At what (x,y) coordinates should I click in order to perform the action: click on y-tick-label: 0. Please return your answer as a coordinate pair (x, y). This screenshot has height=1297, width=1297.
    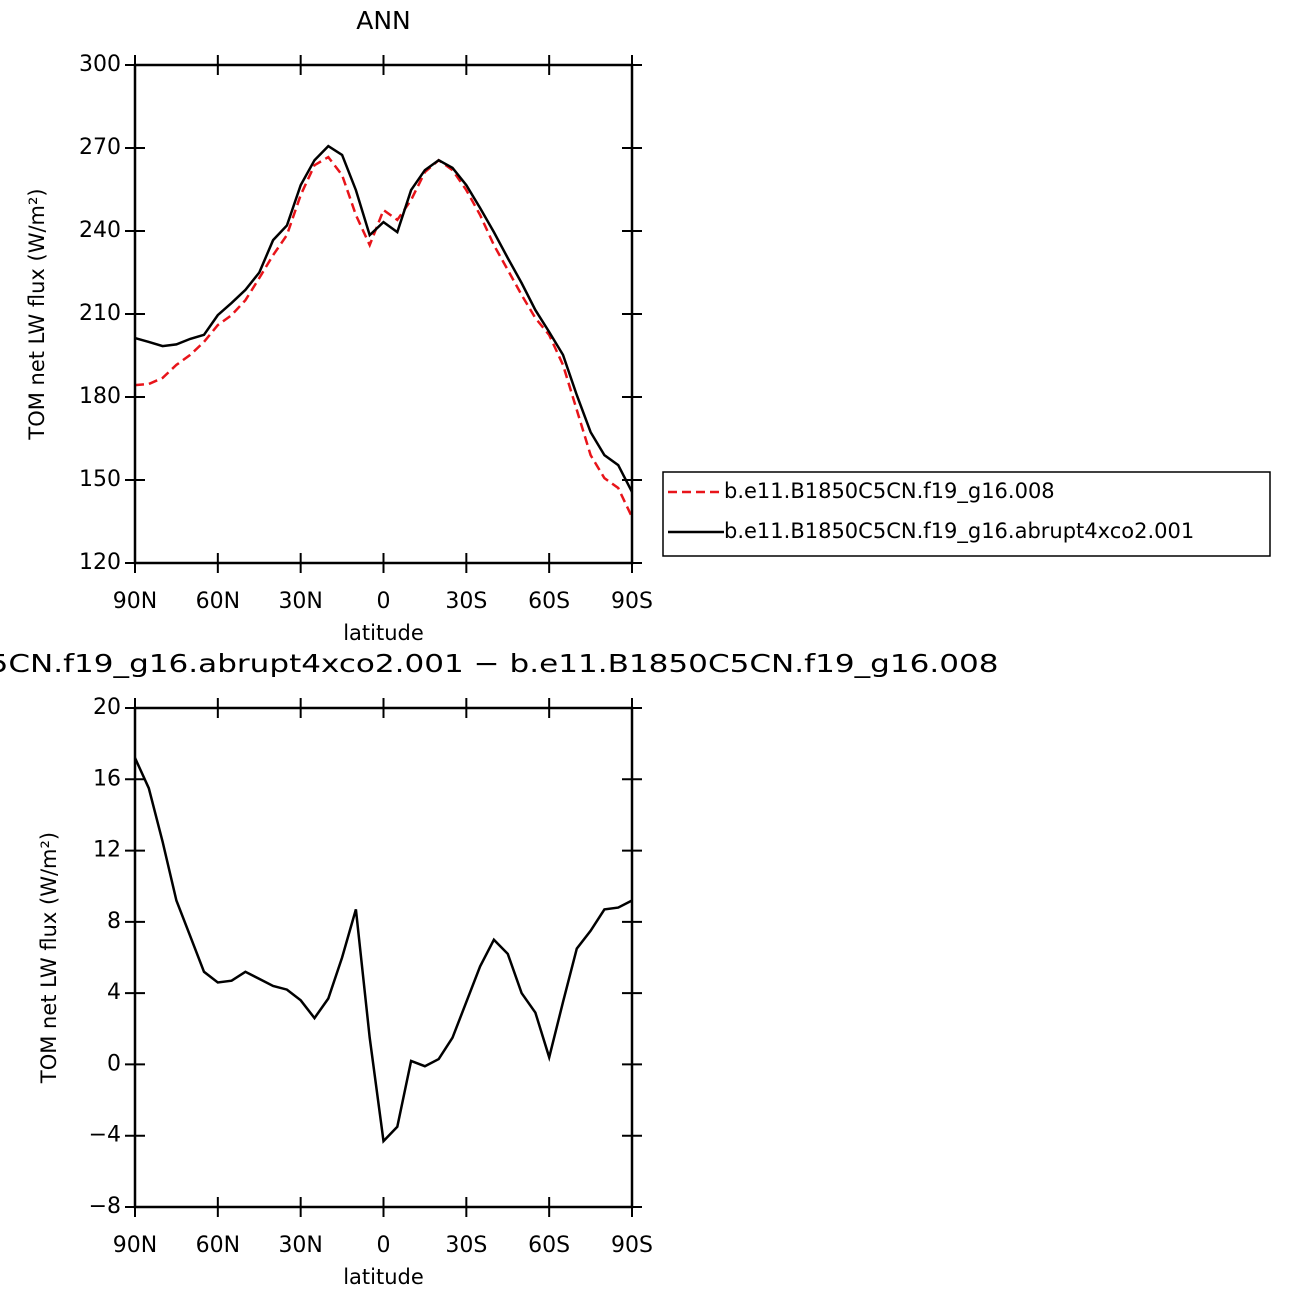
    Looking at the image, I should click on (114, 1063).